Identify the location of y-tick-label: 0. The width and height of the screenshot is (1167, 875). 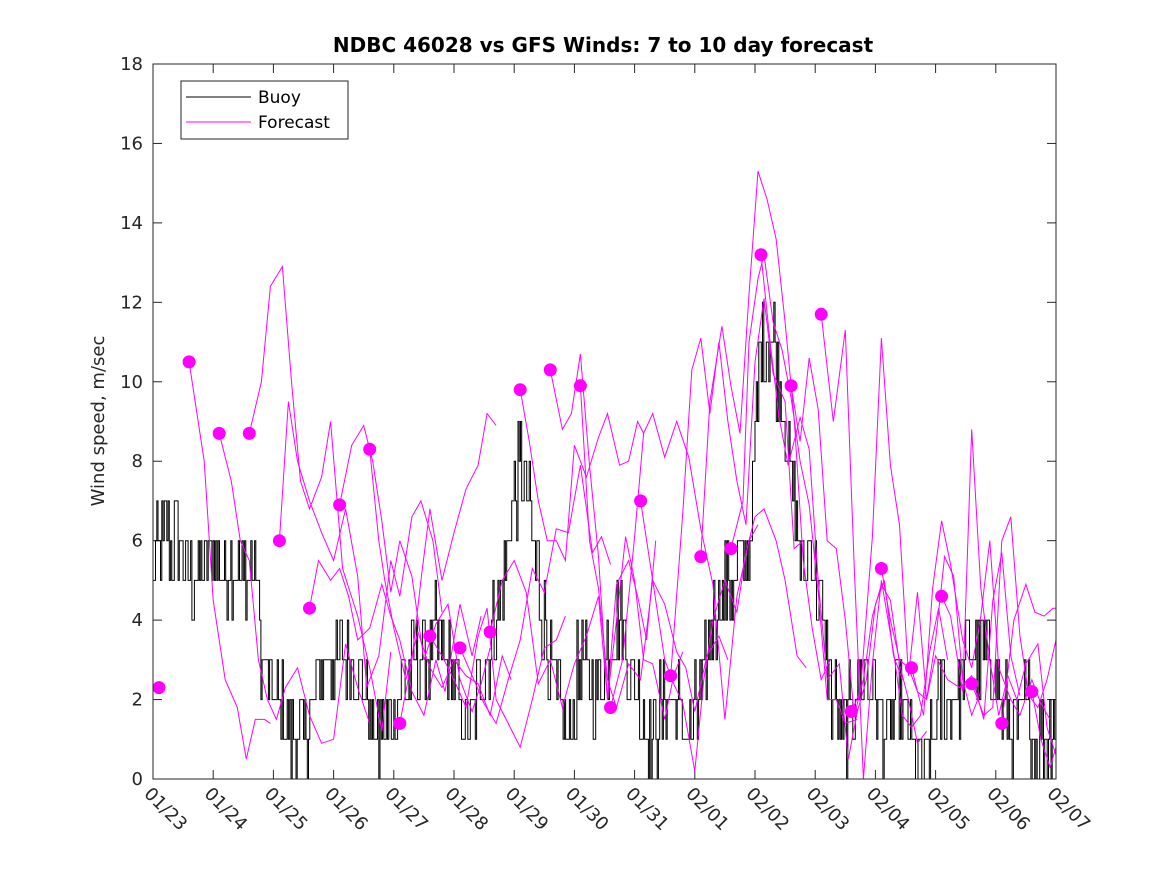
(137, 779).